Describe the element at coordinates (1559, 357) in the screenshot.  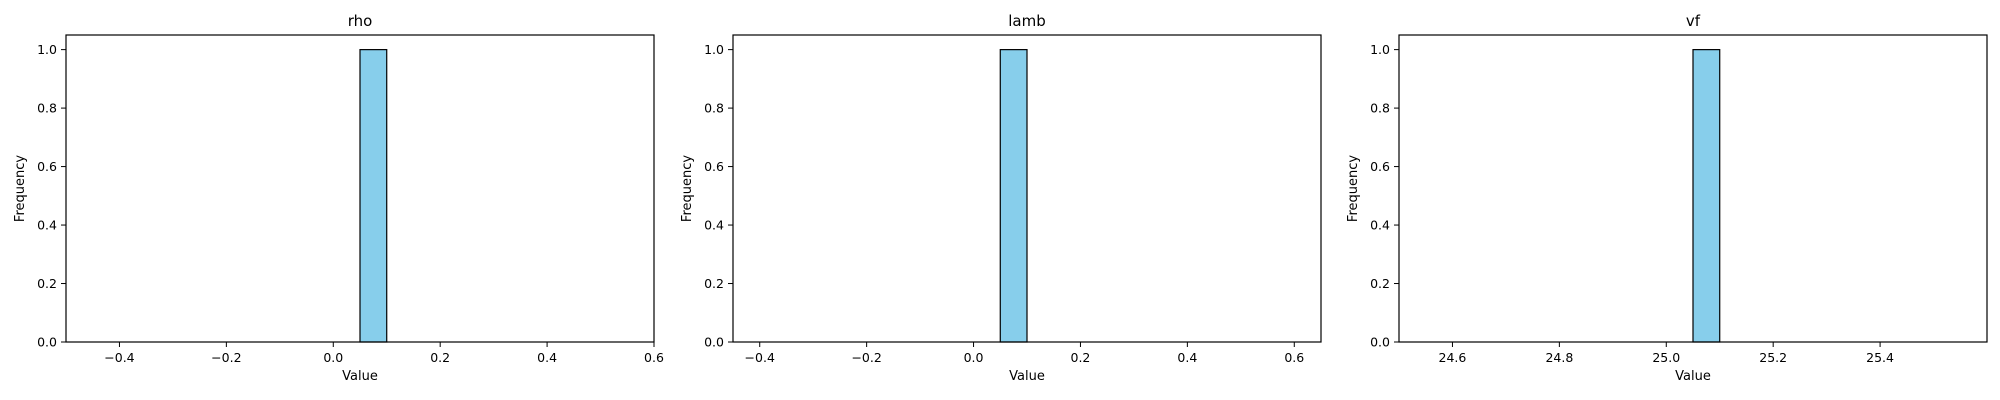
I see `x-tick-label: 24.8` at that location.